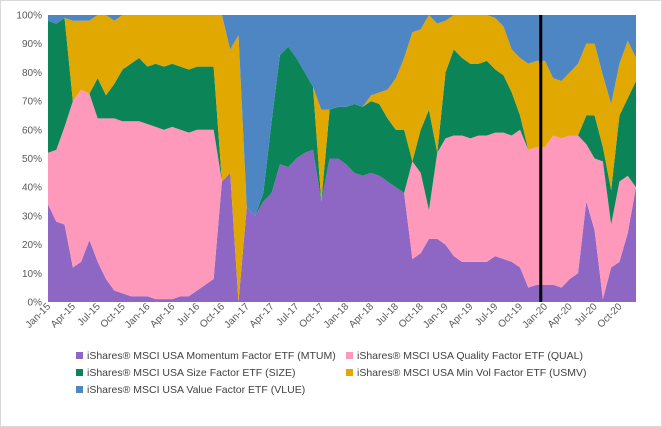 This screenshot has width=662, height=427. I want to click on x-tick-label: Jan-17, so click(237, 316).